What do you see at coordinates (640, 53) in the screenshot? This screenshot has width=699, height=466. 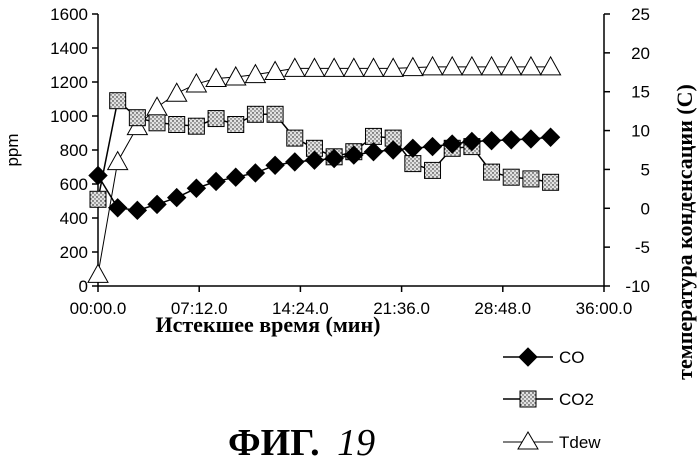 I see `right-tick-label: 20` at bounding box center [640, 53].